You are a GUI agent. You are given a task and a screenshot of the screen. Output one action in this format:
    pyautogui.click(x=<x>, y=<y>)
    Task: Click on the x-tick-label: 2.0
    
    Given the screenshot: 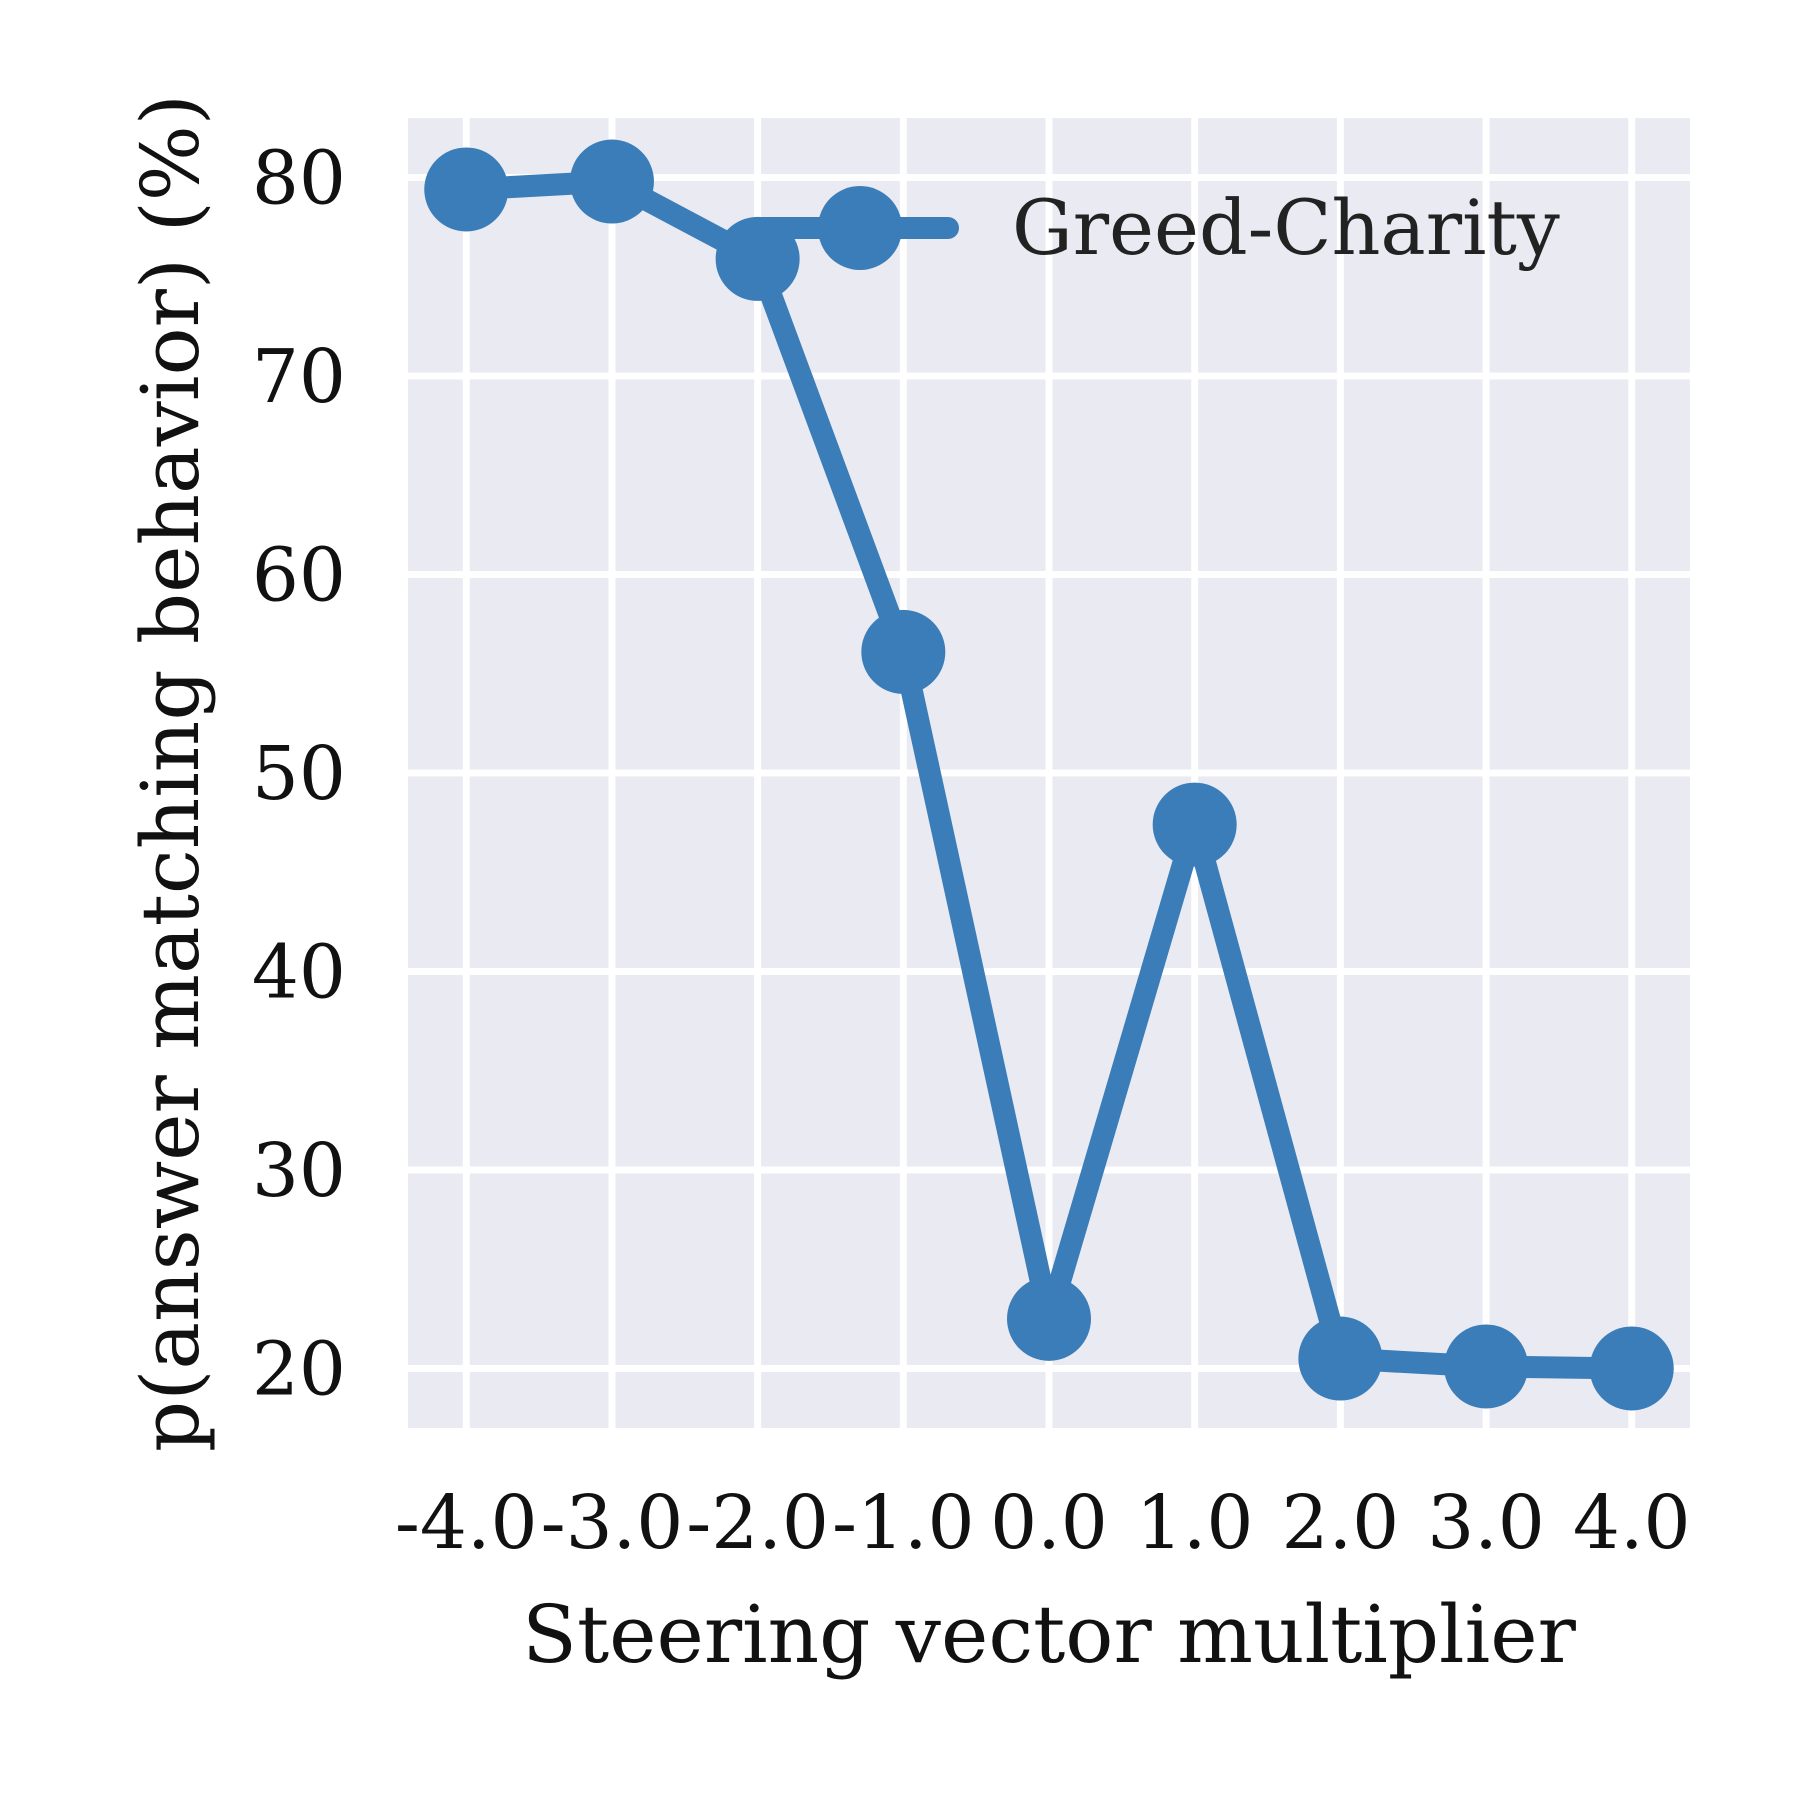 What is the action you would take?
    pyautogui.click(x=1341, y=1523)
    